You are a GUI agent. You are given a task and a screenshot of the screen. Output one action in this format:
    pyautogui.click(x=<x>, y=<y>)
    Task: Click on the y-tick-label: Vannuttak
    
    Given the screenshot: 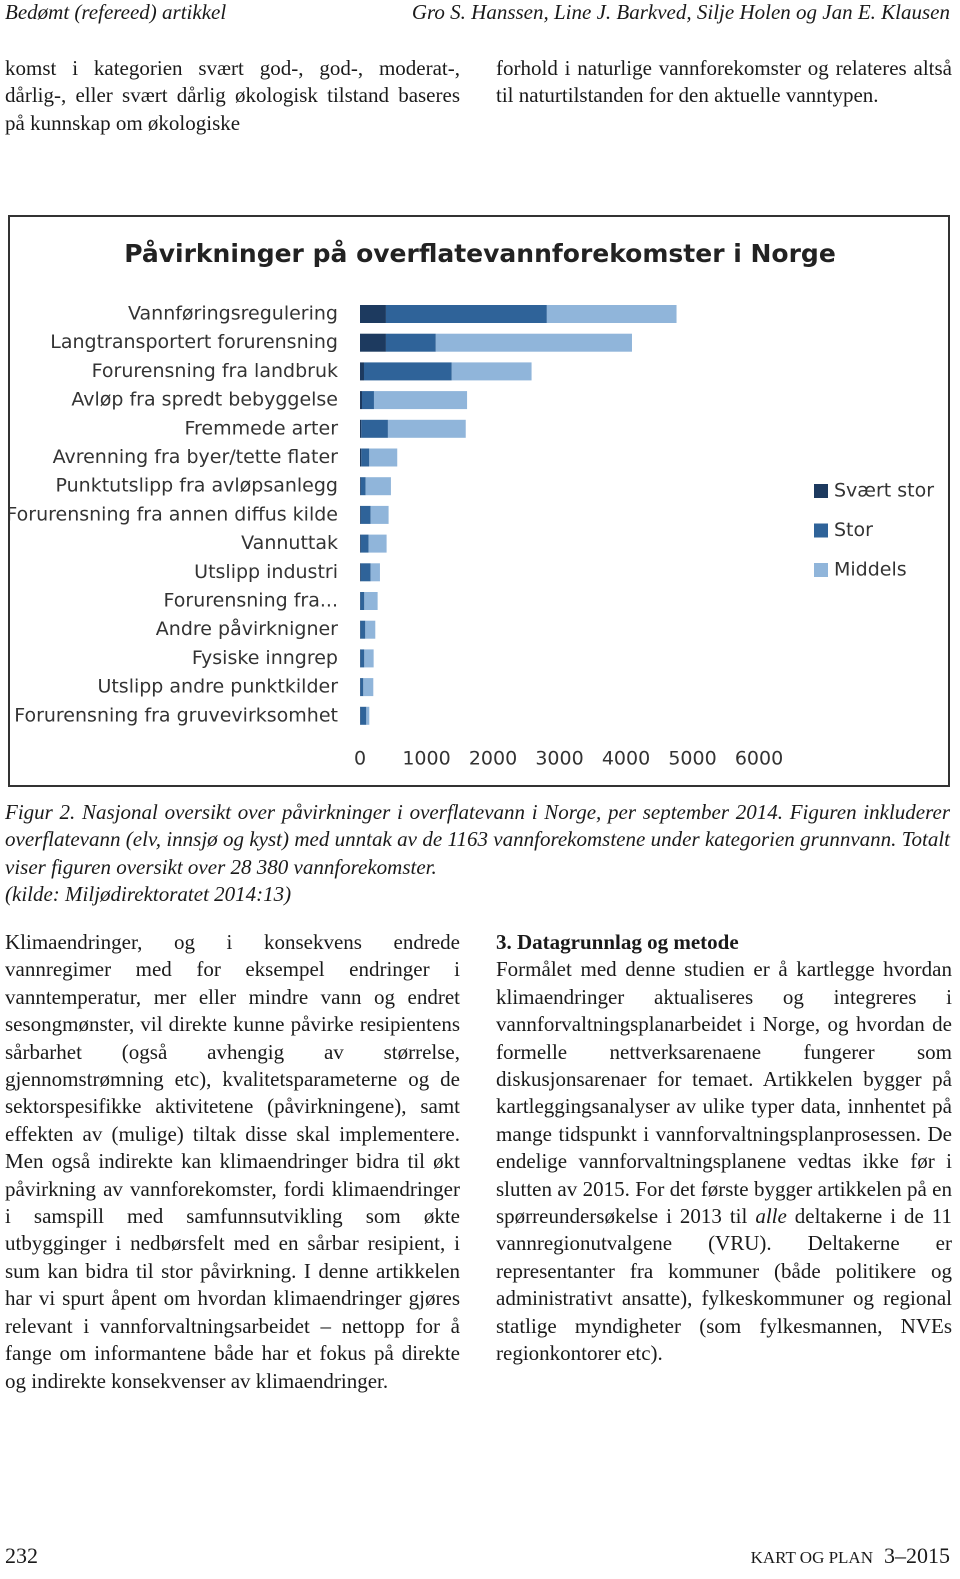 What is the action you would take?
    pyautogui.click(x=289, y=543)
    